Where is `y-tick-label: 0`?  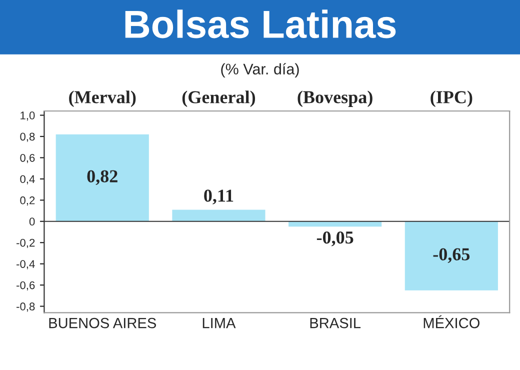
y-tick-label: 0 is located at coordinates (32, 222).